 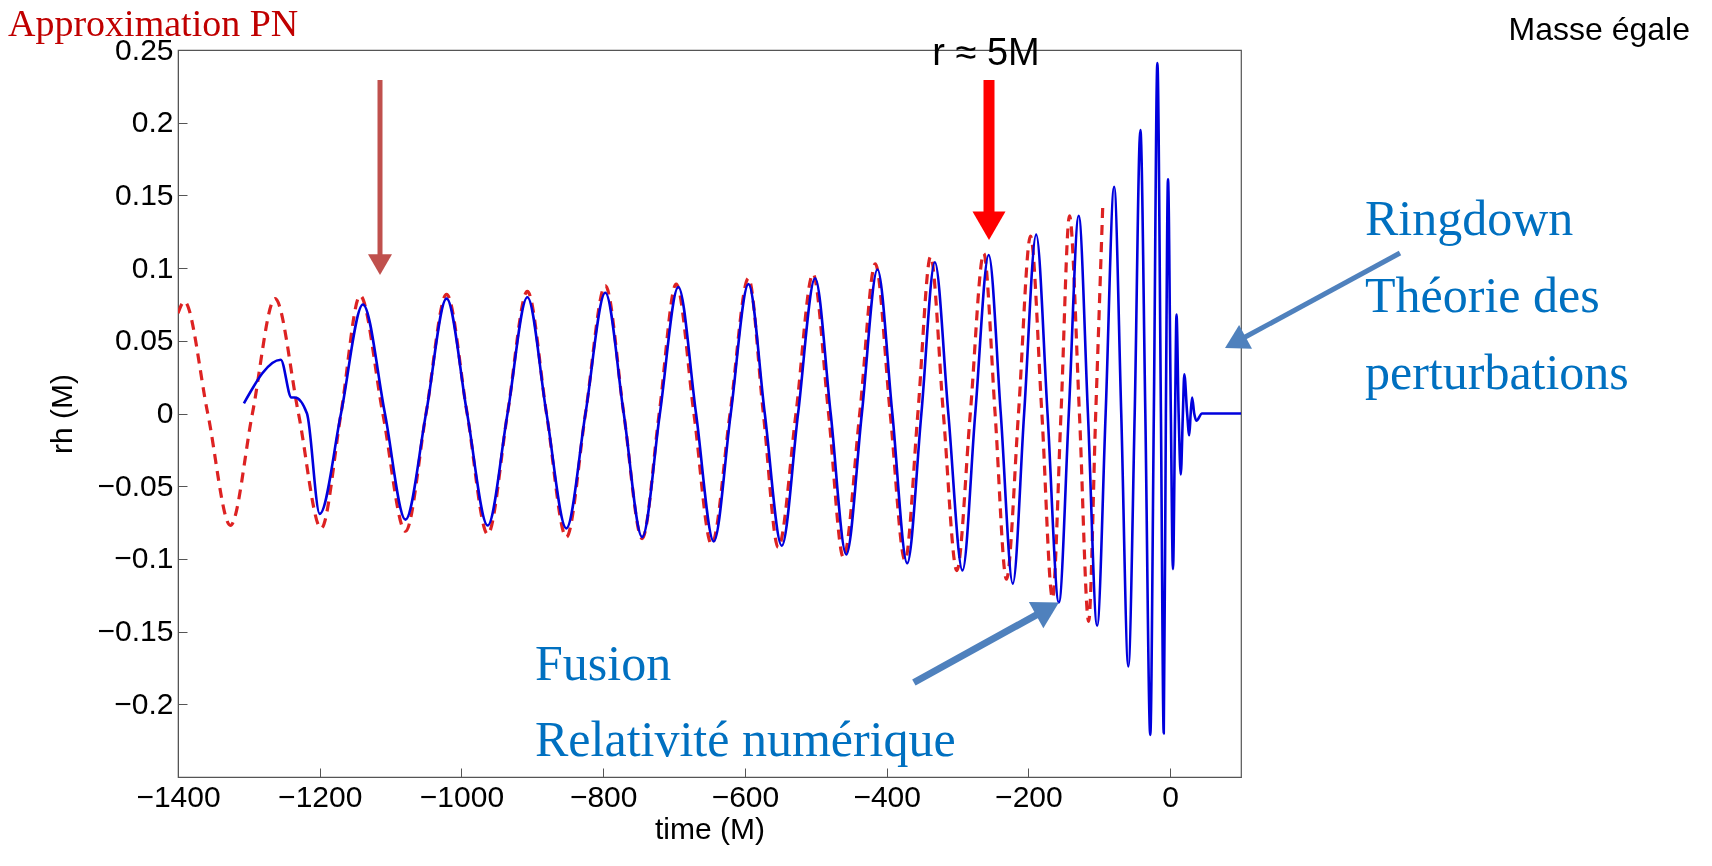 What do you see at coordinates (152, 122) in the screenshot?
I see `y-tick-label: 0.2` at bounding box center [152, 122].